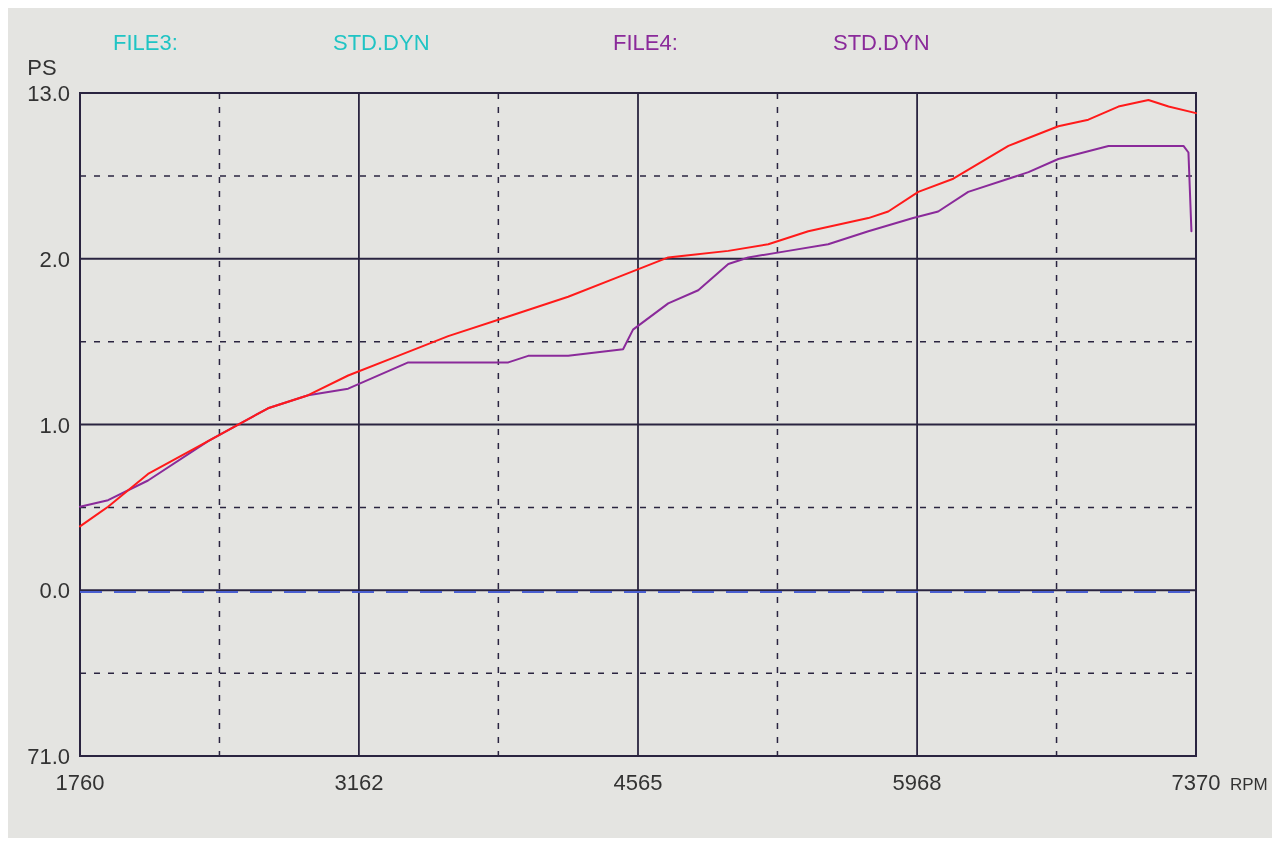  I want to click on x-tick-label: 5968, so click(917, 782).